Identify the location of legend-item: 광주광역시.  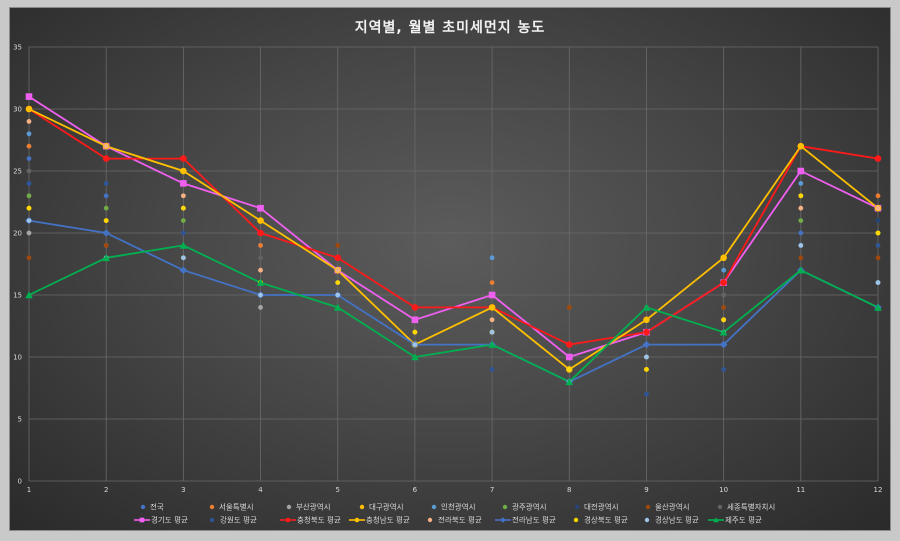
(524, 507).